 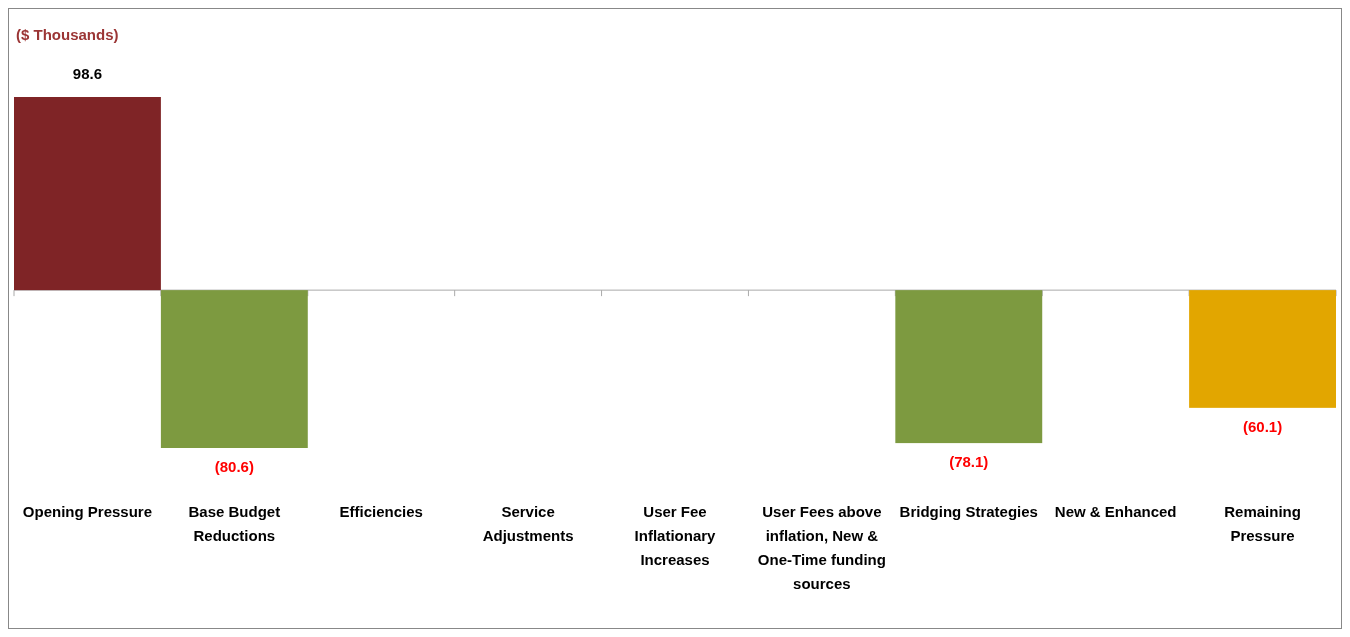 What do you see at coordinates (675, 535) in the screenshot?
I see `x-tick-label: User Fee Inflationary Increases` at bounding box center [675, 535].